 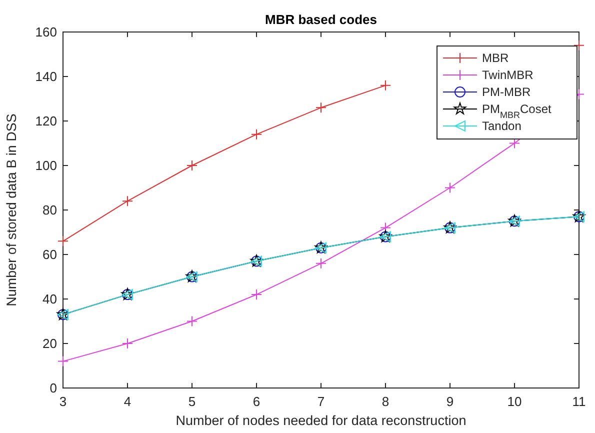 I want to click on y-tick-label: 160, so click(x=46, y=32).